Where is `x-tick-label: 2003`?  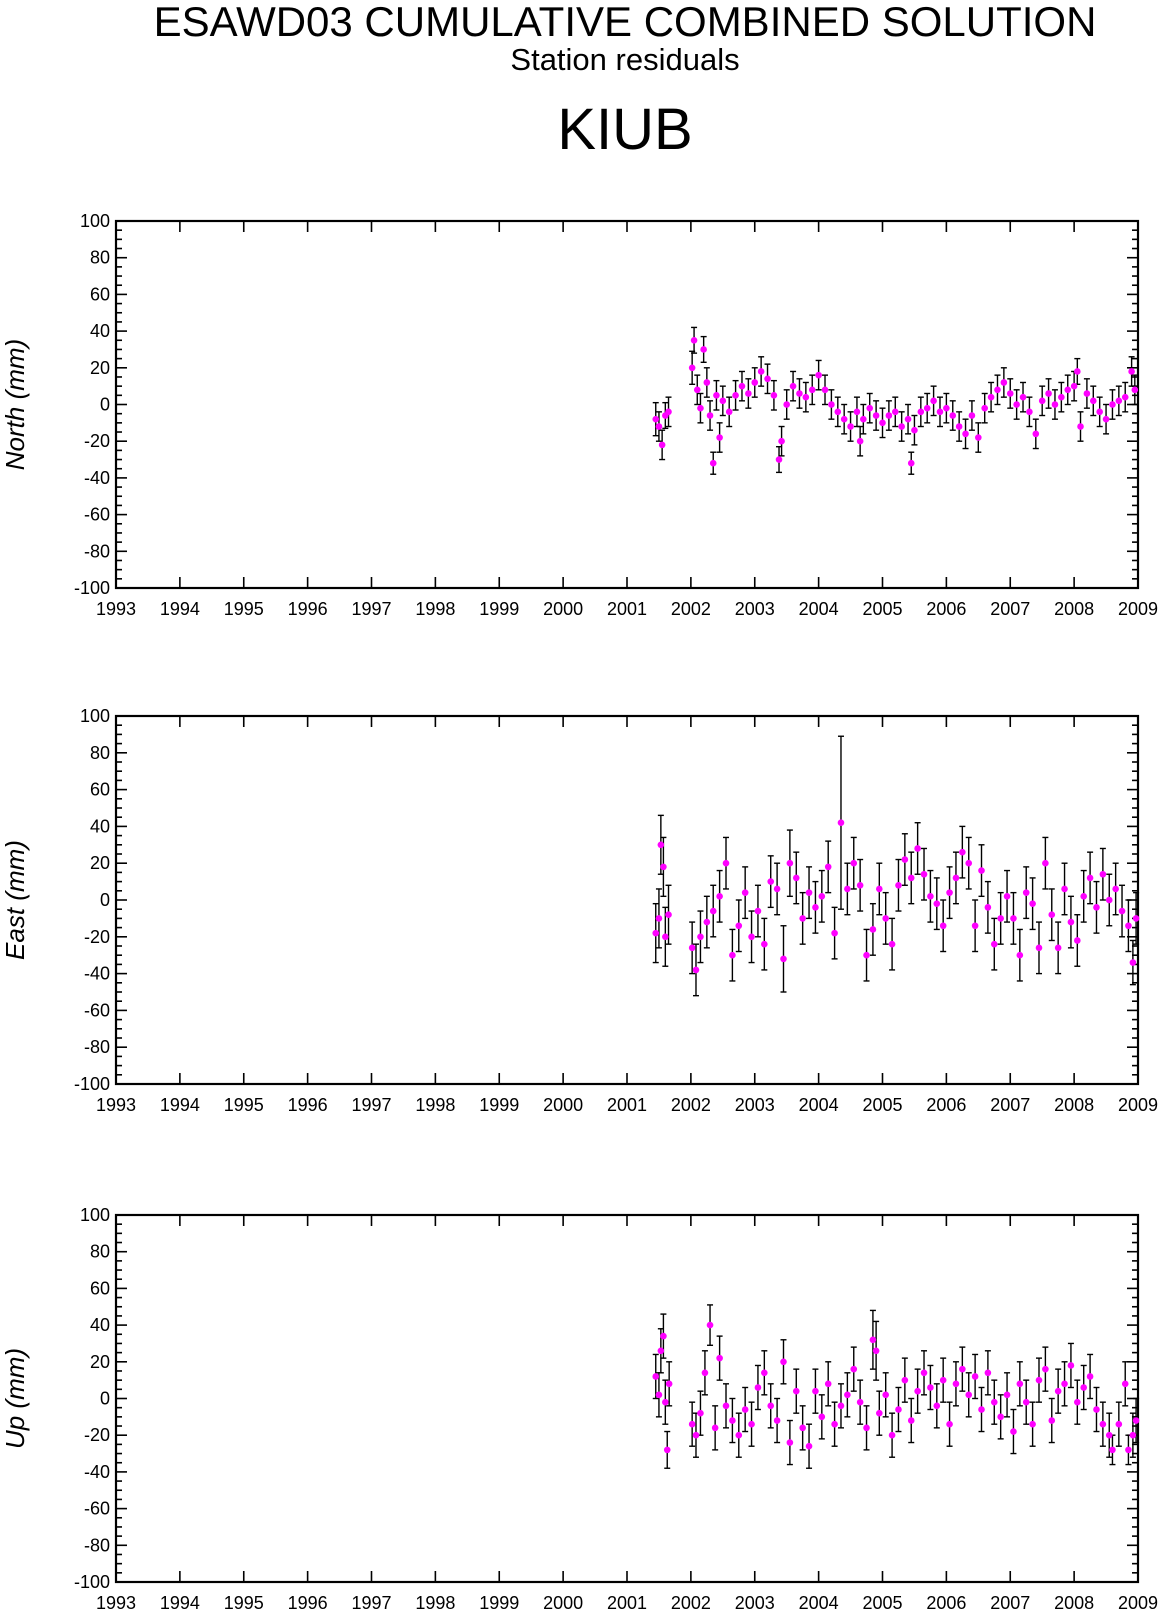 x-tick-label: 2003 is located at coordinates (755, 609).